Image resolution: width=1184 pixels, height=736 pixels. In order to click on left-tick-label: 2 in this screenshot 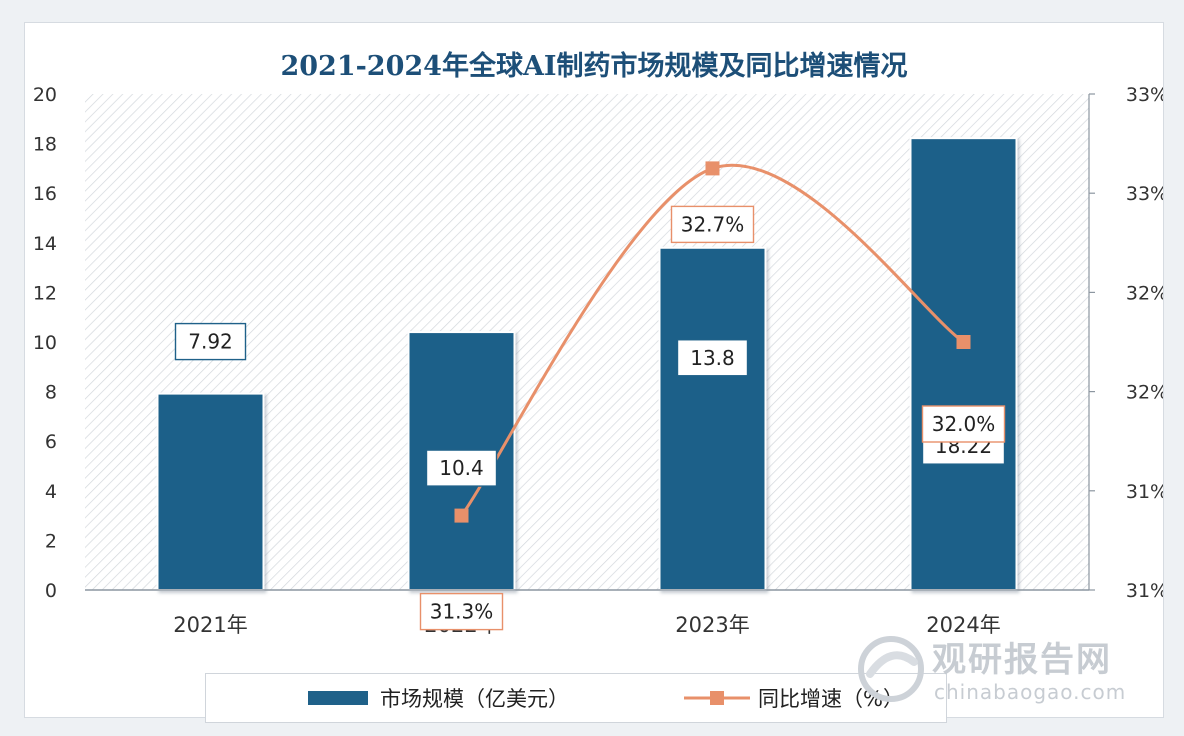, I will do `click(51, 541)`.